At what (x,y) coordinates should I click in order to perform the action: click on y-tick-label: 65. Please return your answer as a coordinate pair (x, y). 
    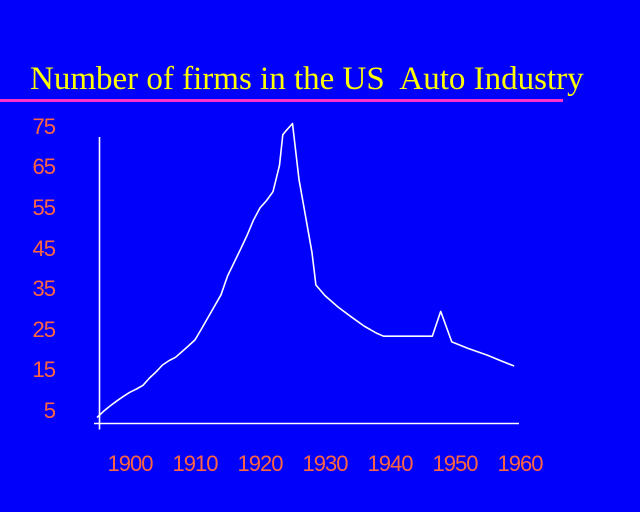
    Looking at the image, I should click on (44, 167).